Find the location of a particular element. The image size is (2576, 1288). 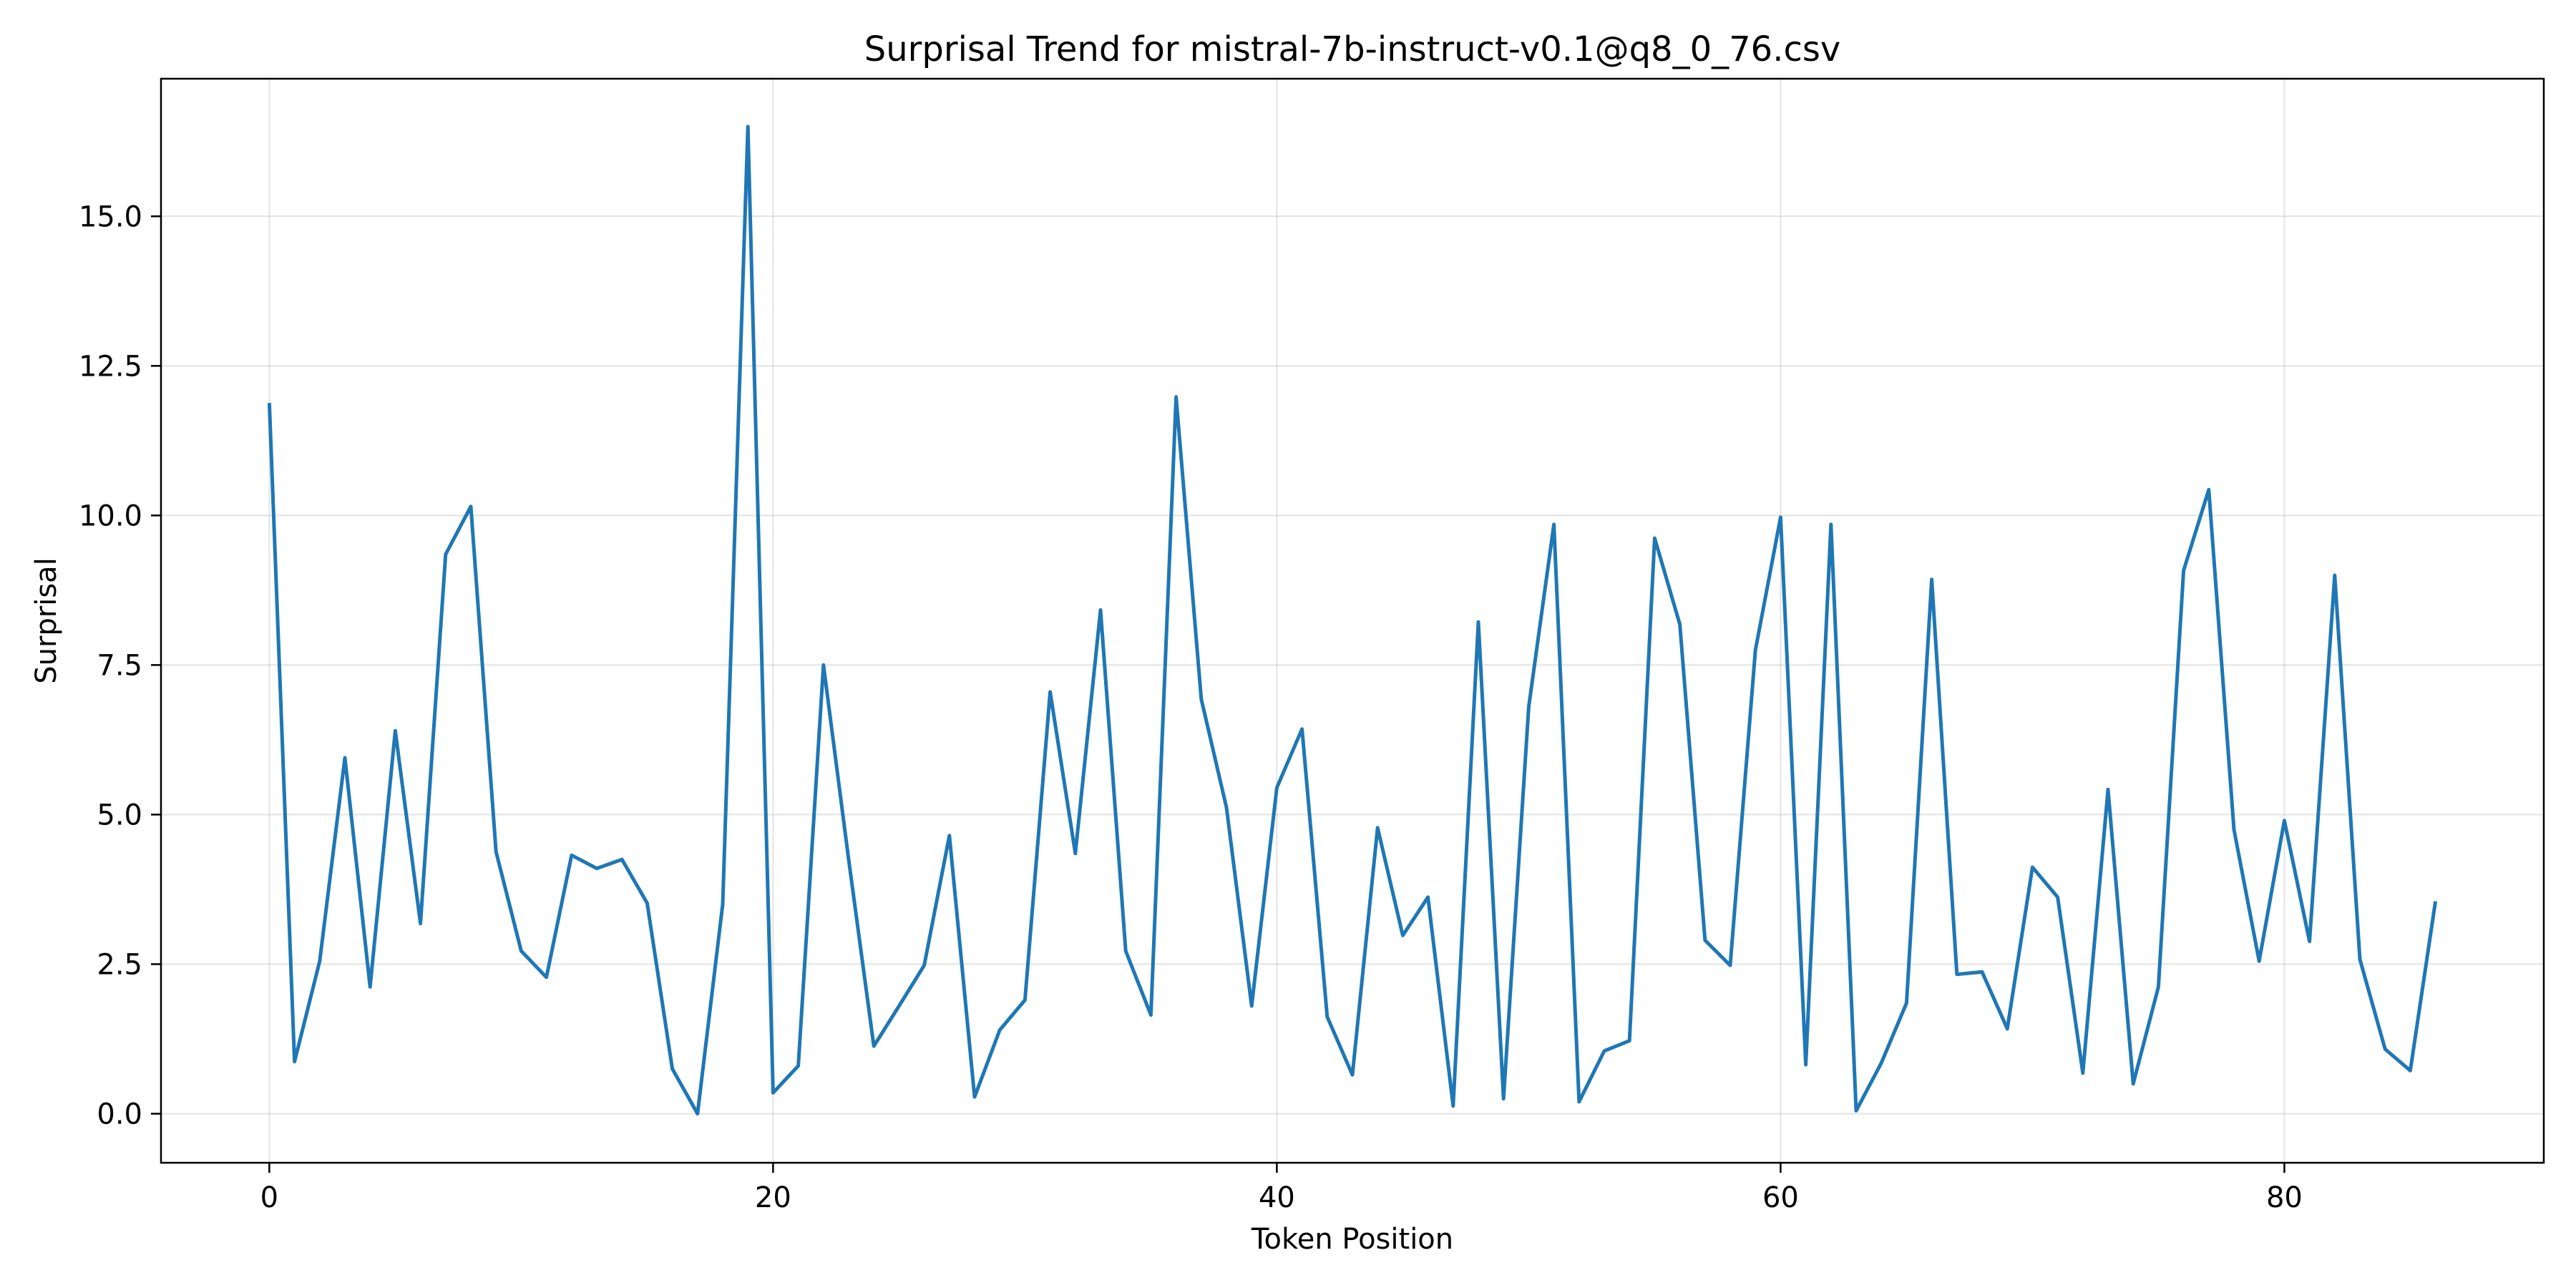

y-tick-label: 12.5 is located at coordinates (110, 366).